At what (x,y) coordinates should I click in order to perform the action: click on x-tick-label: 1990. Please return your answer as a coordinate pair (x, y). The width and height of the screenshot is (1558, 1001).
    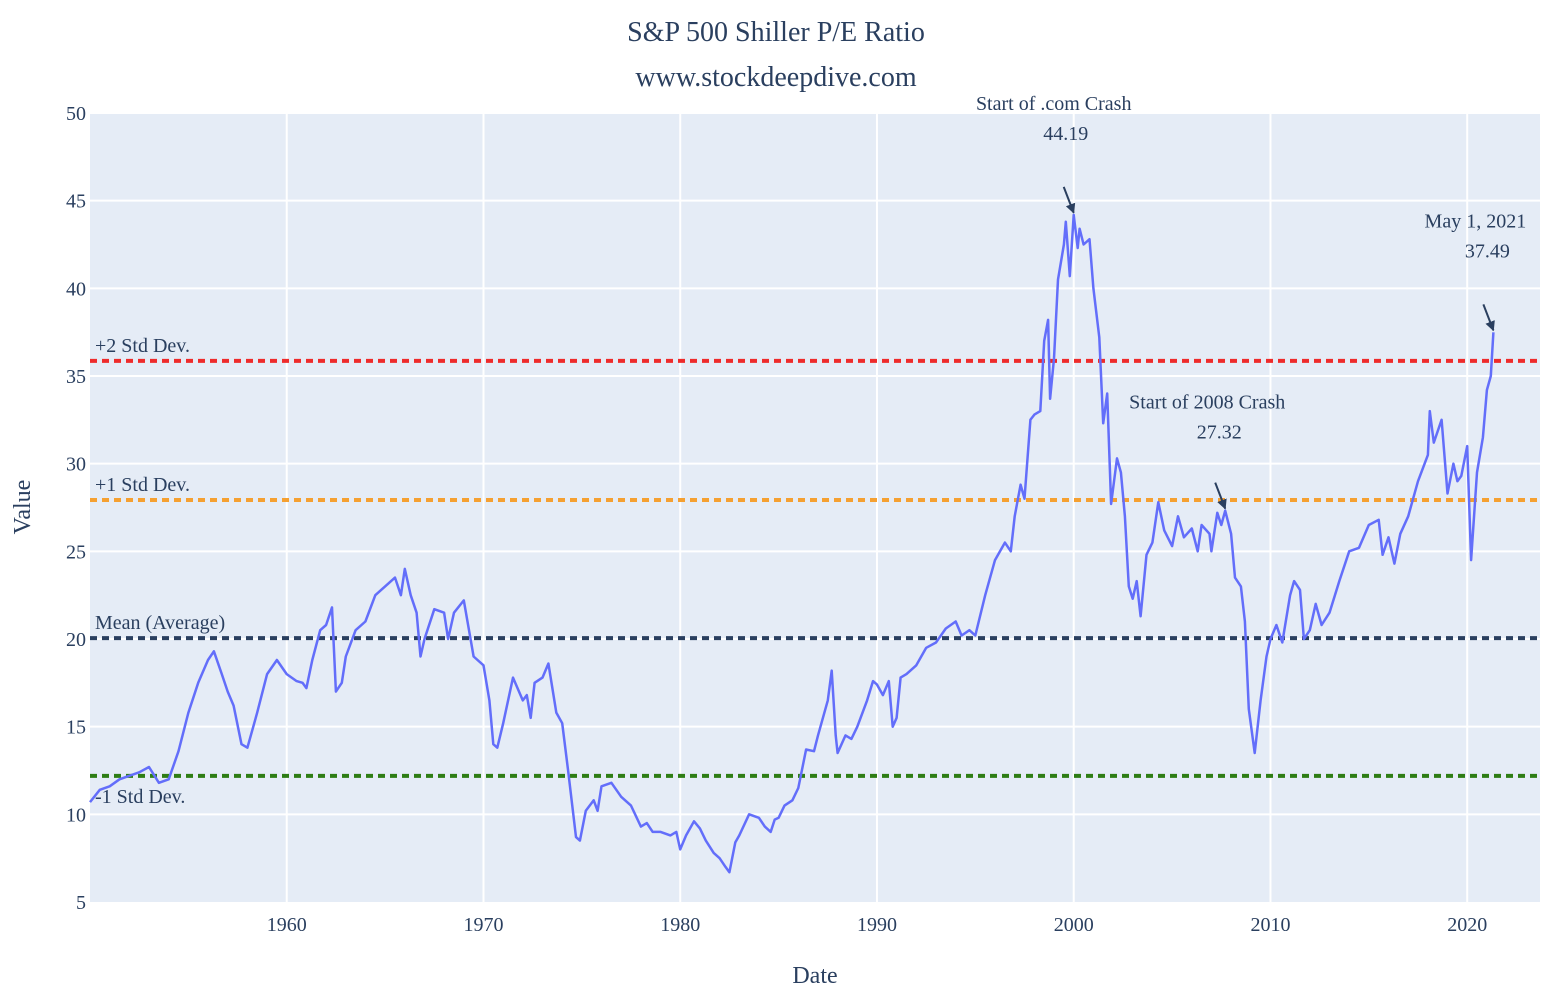
    Looking at the image, I should click on (877, 925).